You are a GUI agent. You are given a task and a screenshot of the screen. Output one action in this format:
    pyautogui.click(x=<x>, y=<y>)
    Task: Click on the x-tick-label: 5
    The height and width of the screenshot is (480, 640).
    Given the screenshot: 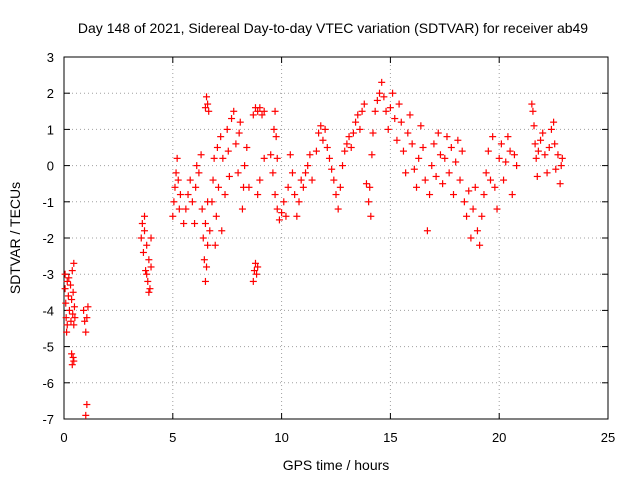 What is the action you would take?
    pyautogui.click(x=172, y=437)
    